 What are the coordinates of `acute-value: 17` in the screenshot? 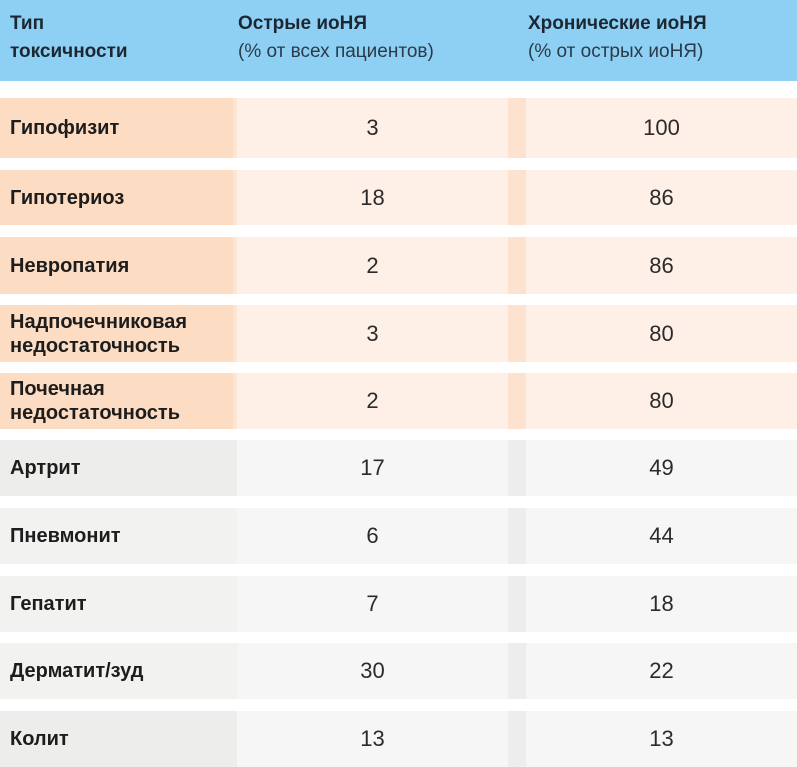 It's located at (372, 467).